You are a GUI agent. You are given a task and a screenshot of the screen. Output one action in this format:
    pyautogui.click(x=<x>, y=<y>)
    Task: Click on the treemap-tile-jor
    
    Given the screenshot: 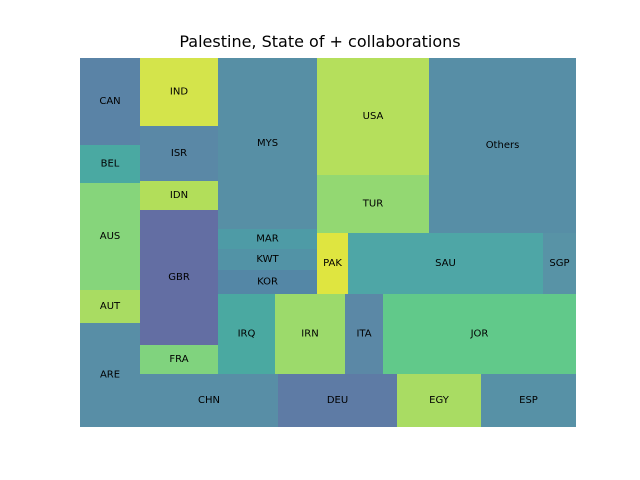 What is the action you would take?
    pyautogui.click(x=479, y=334)
    